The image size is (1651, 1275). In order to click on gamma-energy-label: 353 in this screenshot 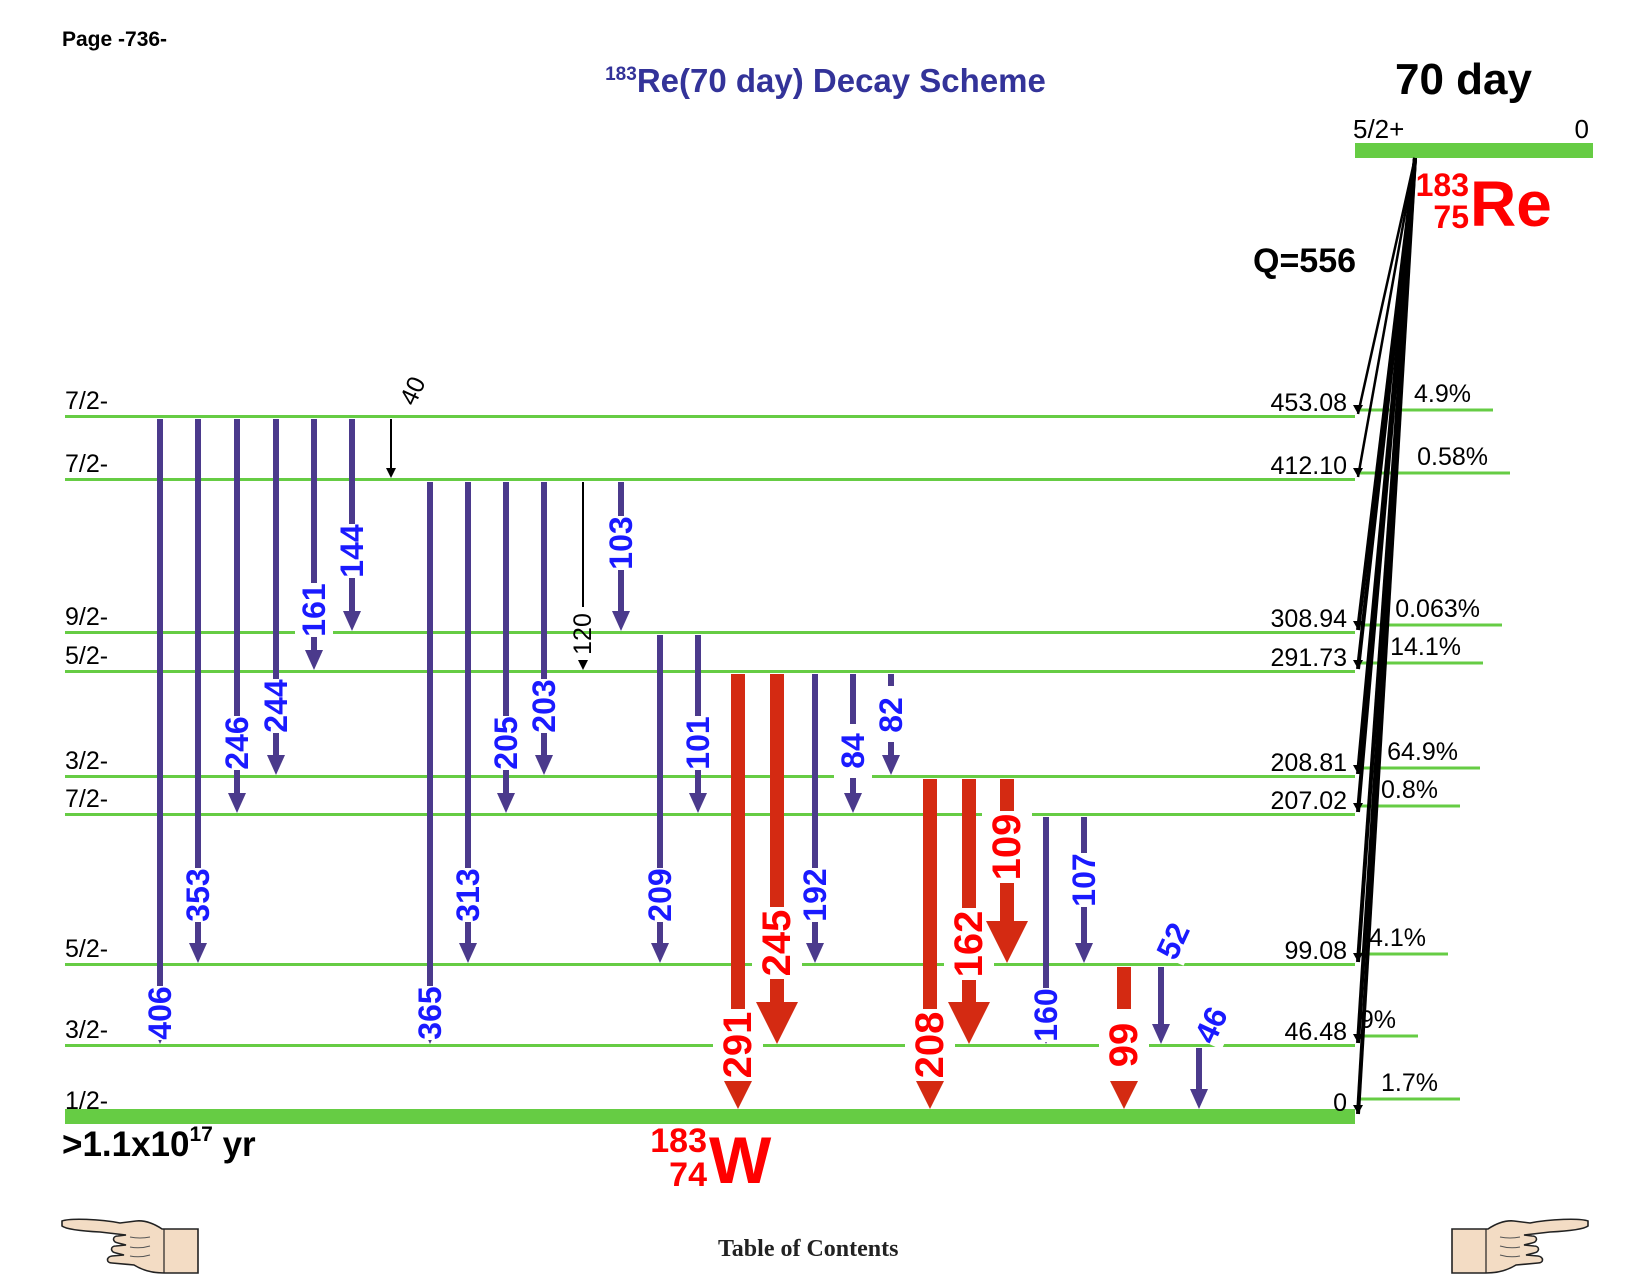, I will do `click(198, 894)`.